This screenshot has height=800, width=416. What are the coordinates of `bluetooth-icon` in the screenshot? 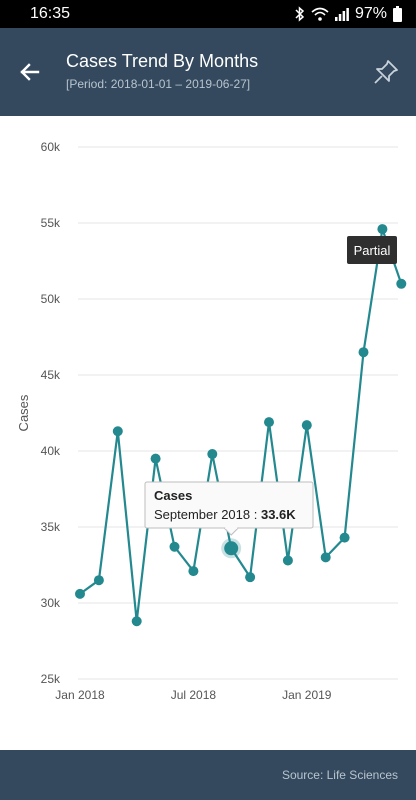 It's located at (300, 14).